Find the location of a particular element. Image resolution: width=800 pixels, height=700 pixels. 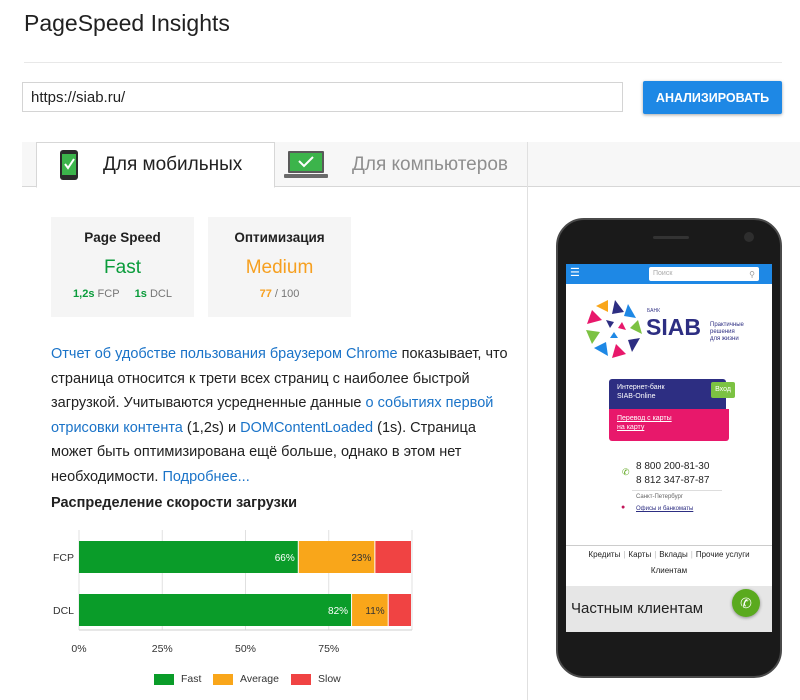

tab-desktop: Для компьютеров is located at coordinates (403, 165).